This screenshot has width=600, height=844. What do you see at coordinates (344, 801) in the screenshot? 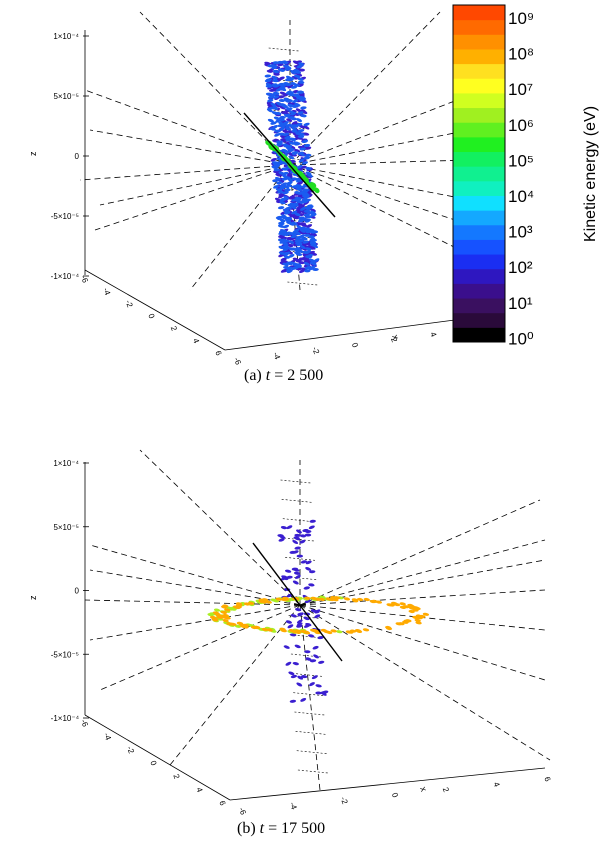
I see `x-tick-label: -2` at bounding box center [344, 801].